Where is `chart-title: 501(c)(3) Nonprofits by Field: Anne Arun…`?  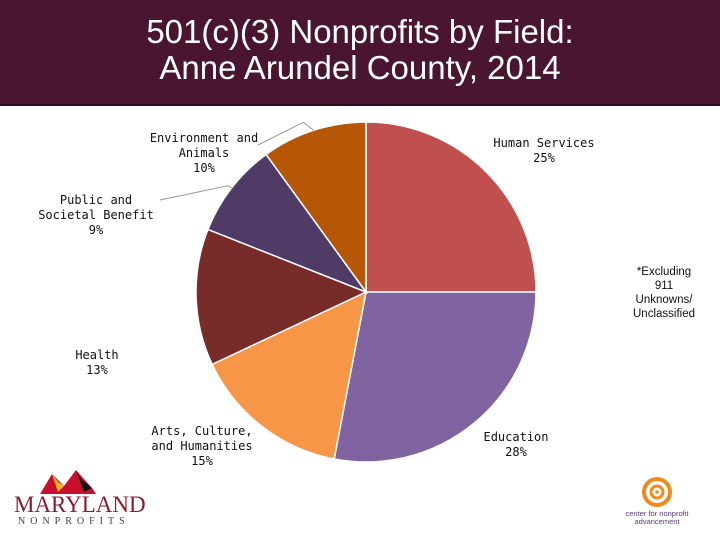 chart-title: 501(c)(3) Nonprofits by Field: Anne Arun… is located at coordinates (360, 49).